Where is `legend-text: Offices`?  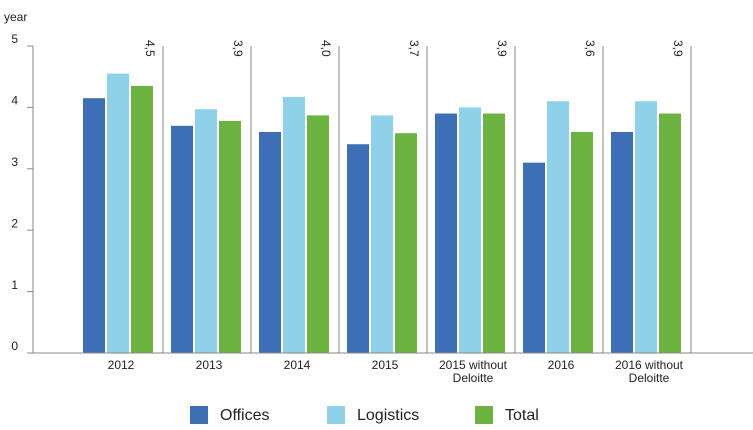
legend-text: Offices is located at coordinates (245, 415).